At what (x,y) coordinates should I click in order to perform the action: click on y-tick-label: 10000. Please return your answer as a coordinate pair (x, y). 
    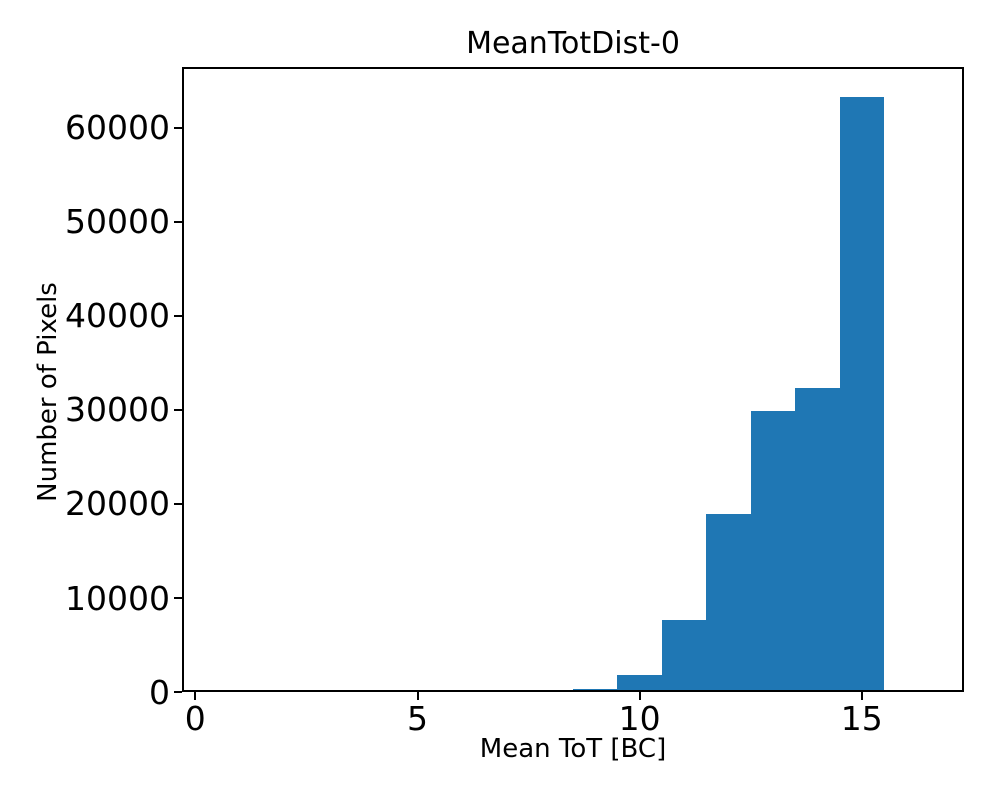
    Looking at the image, I should click on (117, 598).